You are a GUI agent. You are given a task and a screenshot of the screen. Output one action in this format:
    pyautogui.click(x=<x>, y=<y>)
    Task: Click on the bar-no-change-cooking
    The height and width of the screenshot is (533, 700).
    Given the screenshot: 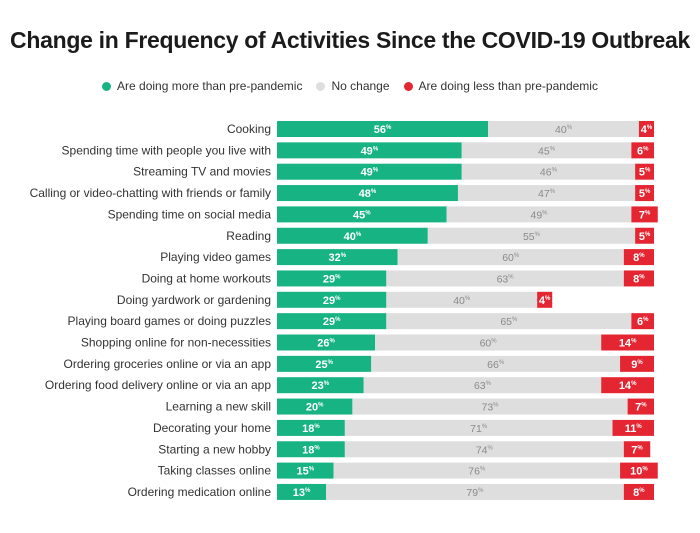 What is the action you would take?
    pyautogui.click(x=563, y=129)
    